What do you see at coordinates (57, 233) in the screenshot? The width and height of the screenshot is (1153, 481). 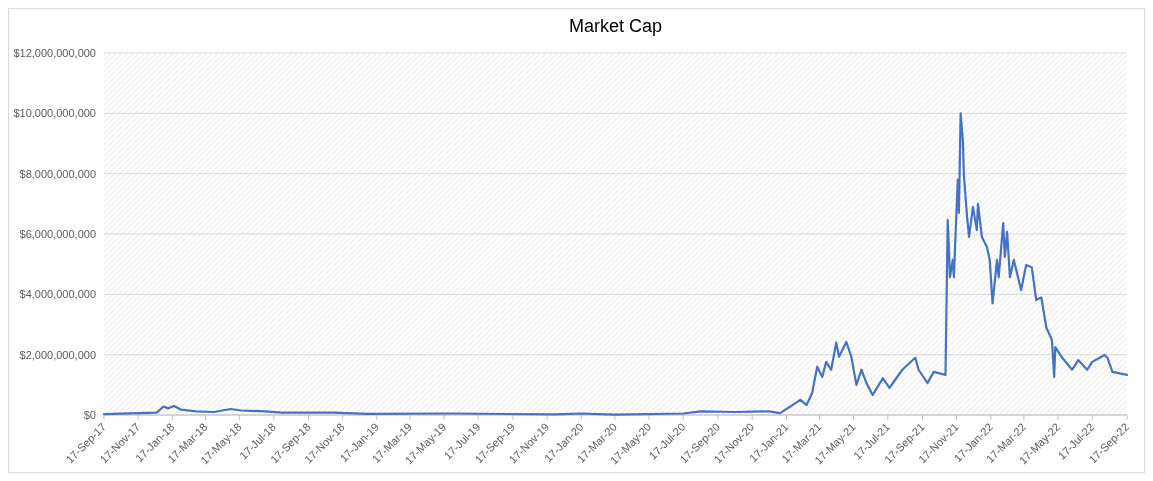 I see `y-tick-label: $6,000,000,000` at bounding box center [57, 233].